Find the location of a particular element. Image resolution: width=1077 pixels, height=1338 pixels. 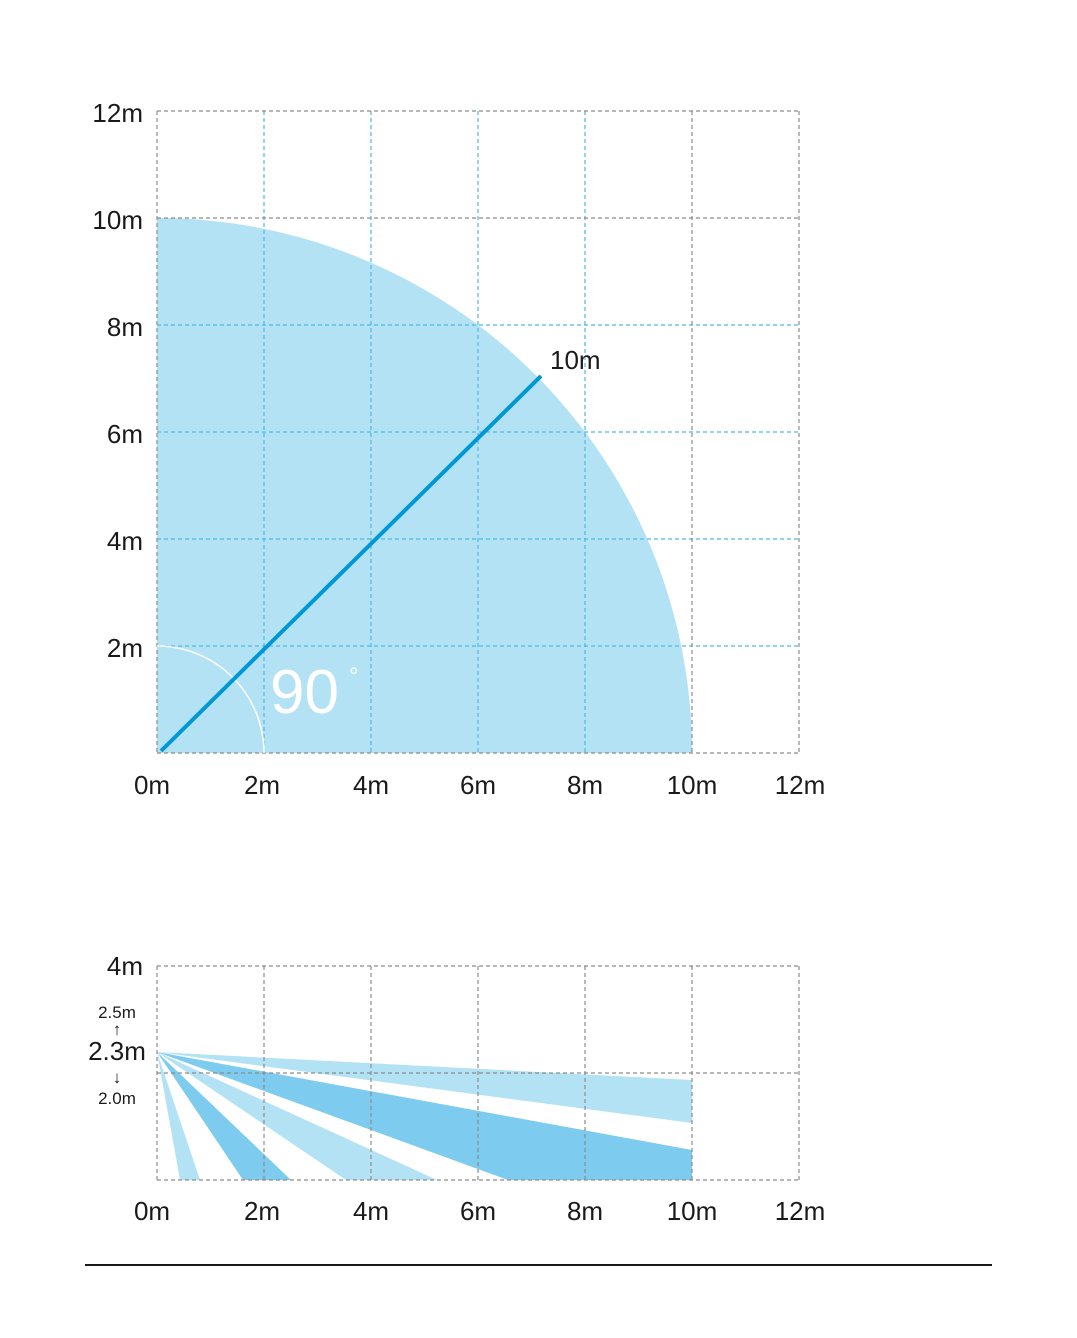

top-x-tick-4m: 4m is located at coordinates (371, 785).